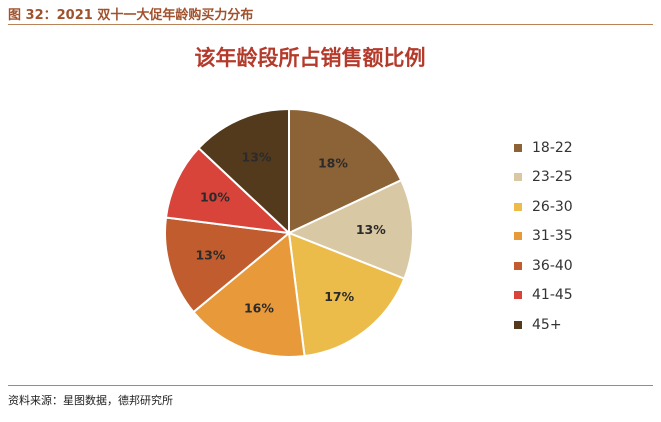 The height and width of the screenshot is (422, 661). I want to click on legend-label: 23-25, so click(552, 177).